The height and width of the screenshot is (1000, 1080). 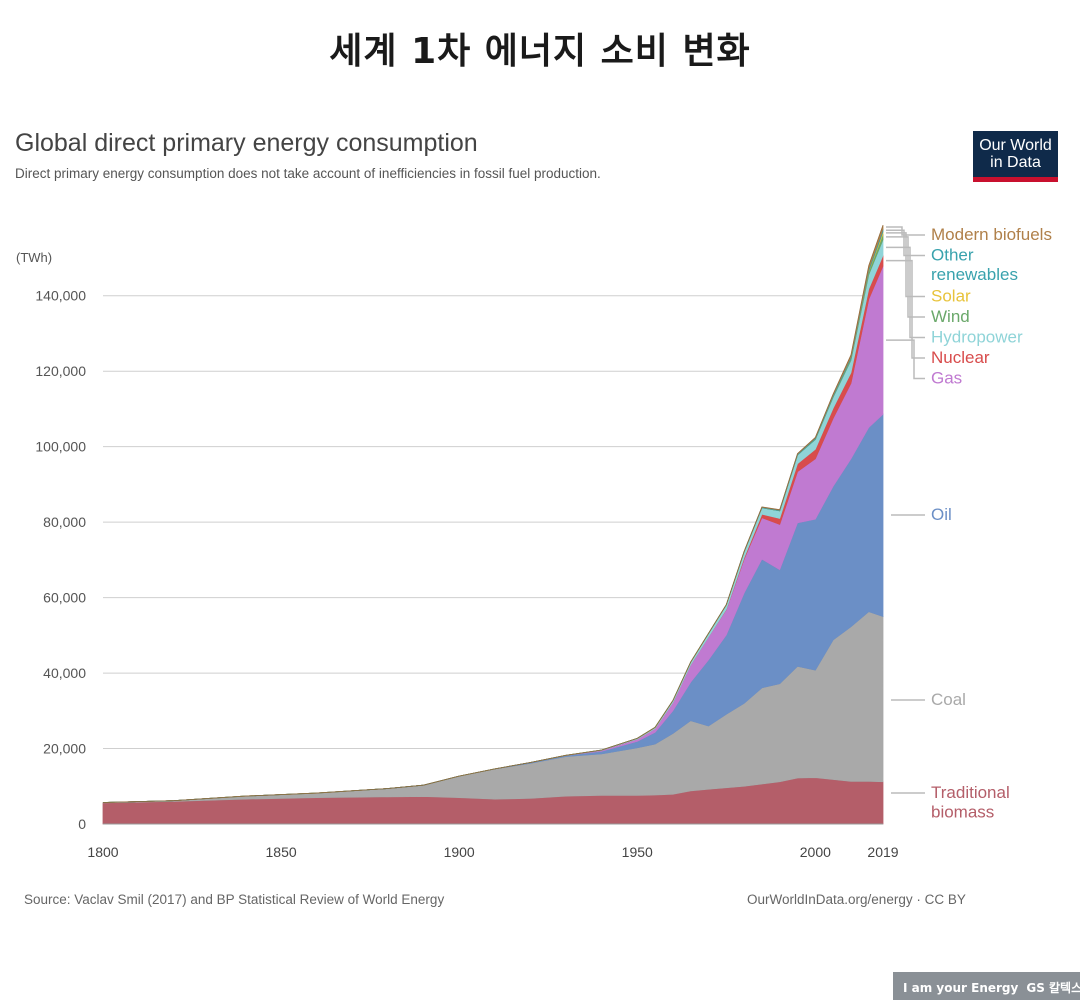 I want to click on legend-leader-nuclear, so click(x=905, y=309).